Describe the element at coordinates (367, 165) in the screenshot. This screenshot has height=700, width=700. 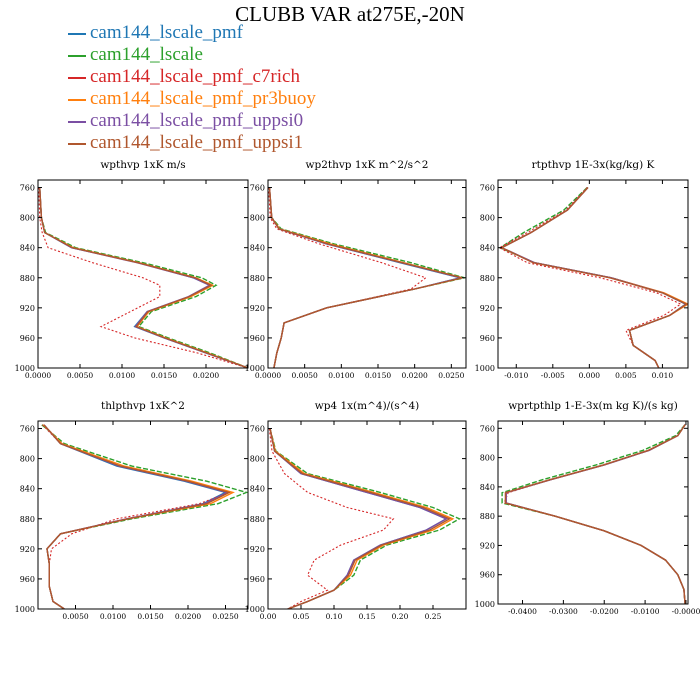
I see `panel-title: wp2thvp 1xK m^2/s^2` at that location.